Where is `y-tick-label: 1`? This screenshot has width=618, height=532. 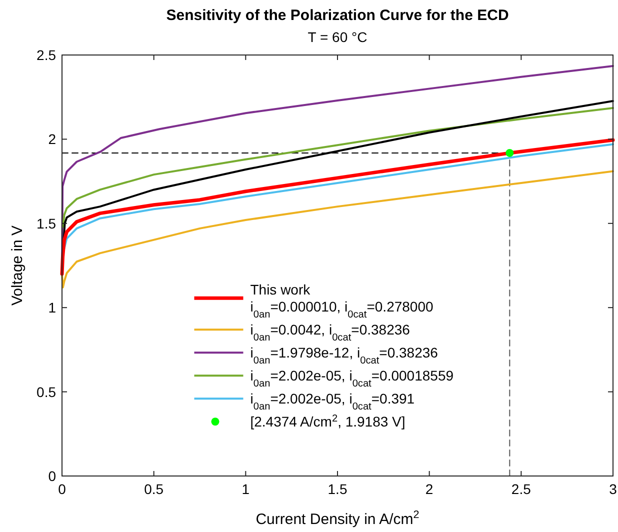
y-tick-label: 1 is located at coordinates (52, 308).